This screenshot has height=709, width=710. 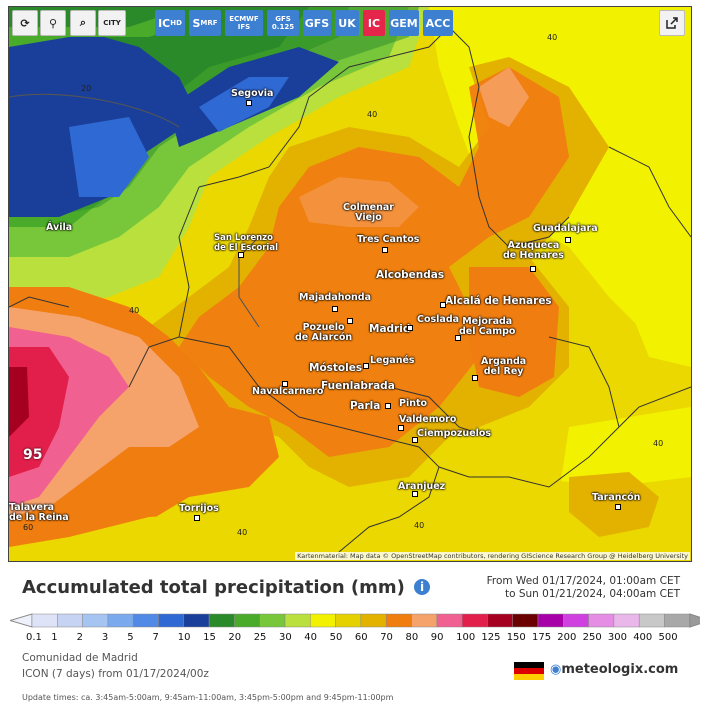 What do you see at coordinates (79, 637) in the screenshot?
I see `legend-tick-label: 2` at bounding box center [79, 637].